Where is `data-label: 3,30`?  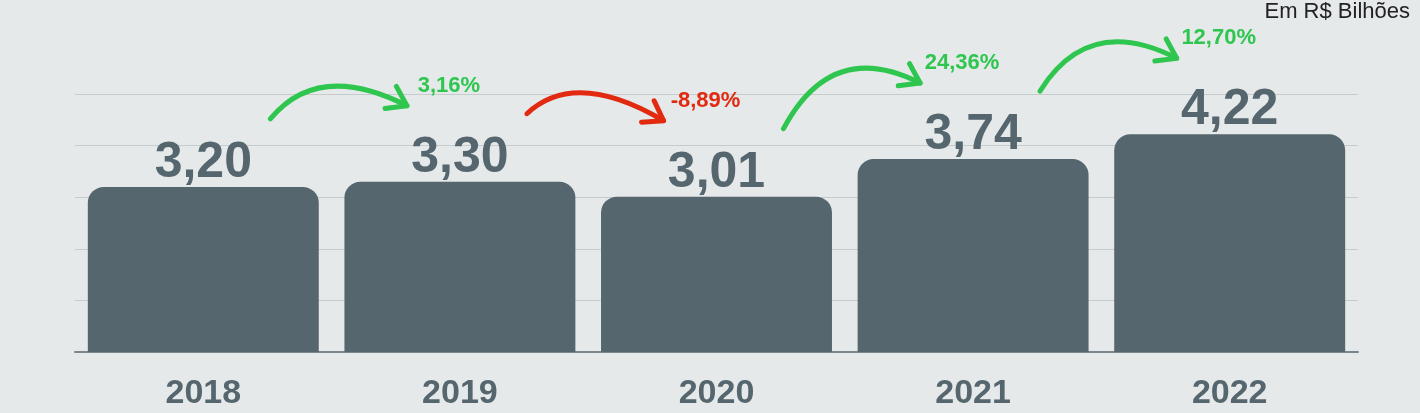 data-label: 3,30 is located at coordinates (460, 154).